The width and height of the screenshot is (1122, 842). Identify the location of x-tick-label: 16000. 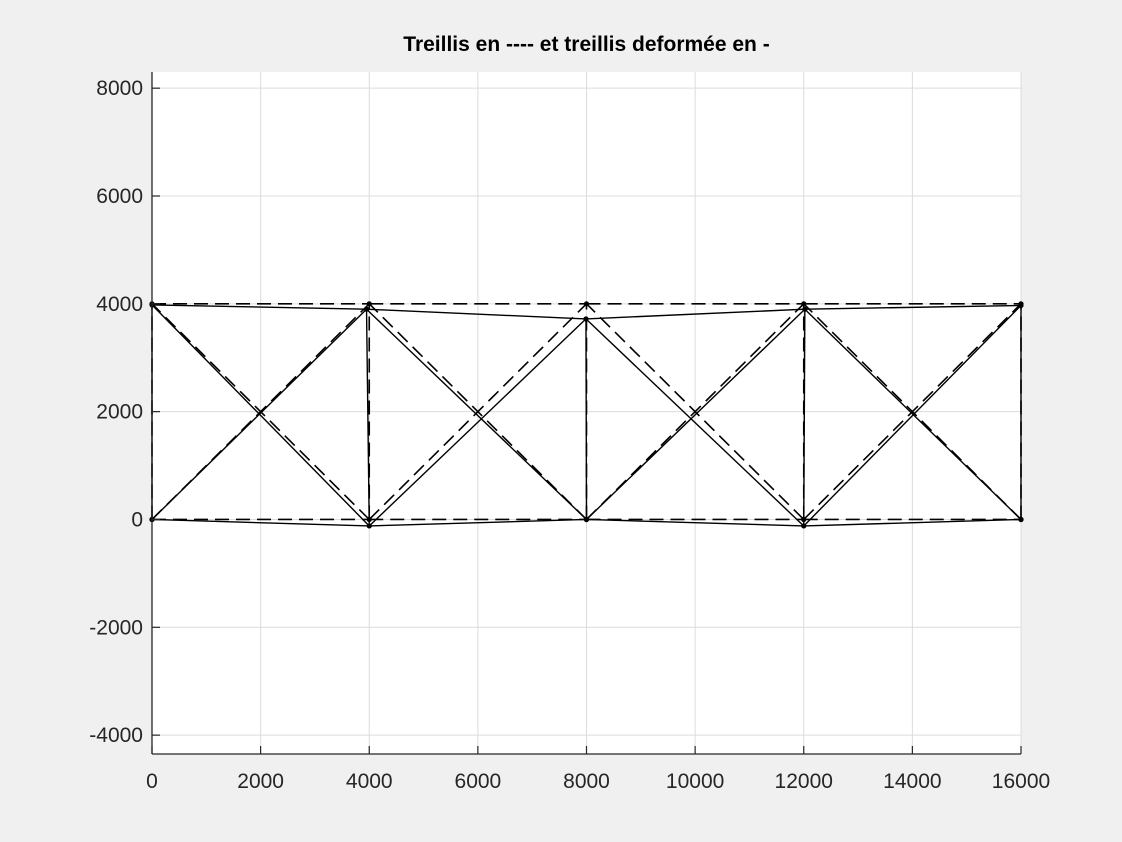
(1021, 781).